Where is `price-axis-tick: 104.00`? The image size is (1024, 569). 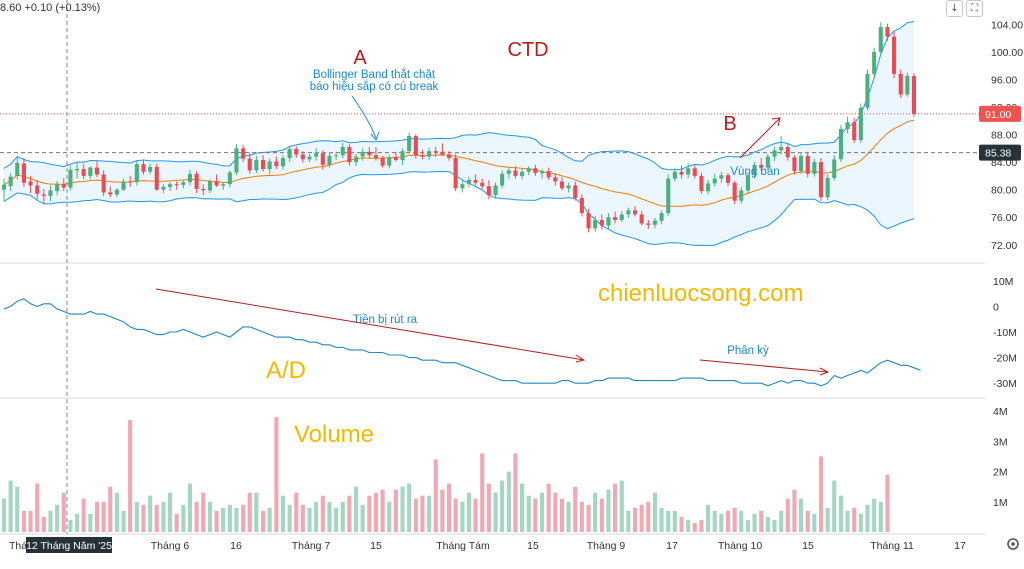 price-axis-tick: 104.00 is located at coordinates (1007, 25).